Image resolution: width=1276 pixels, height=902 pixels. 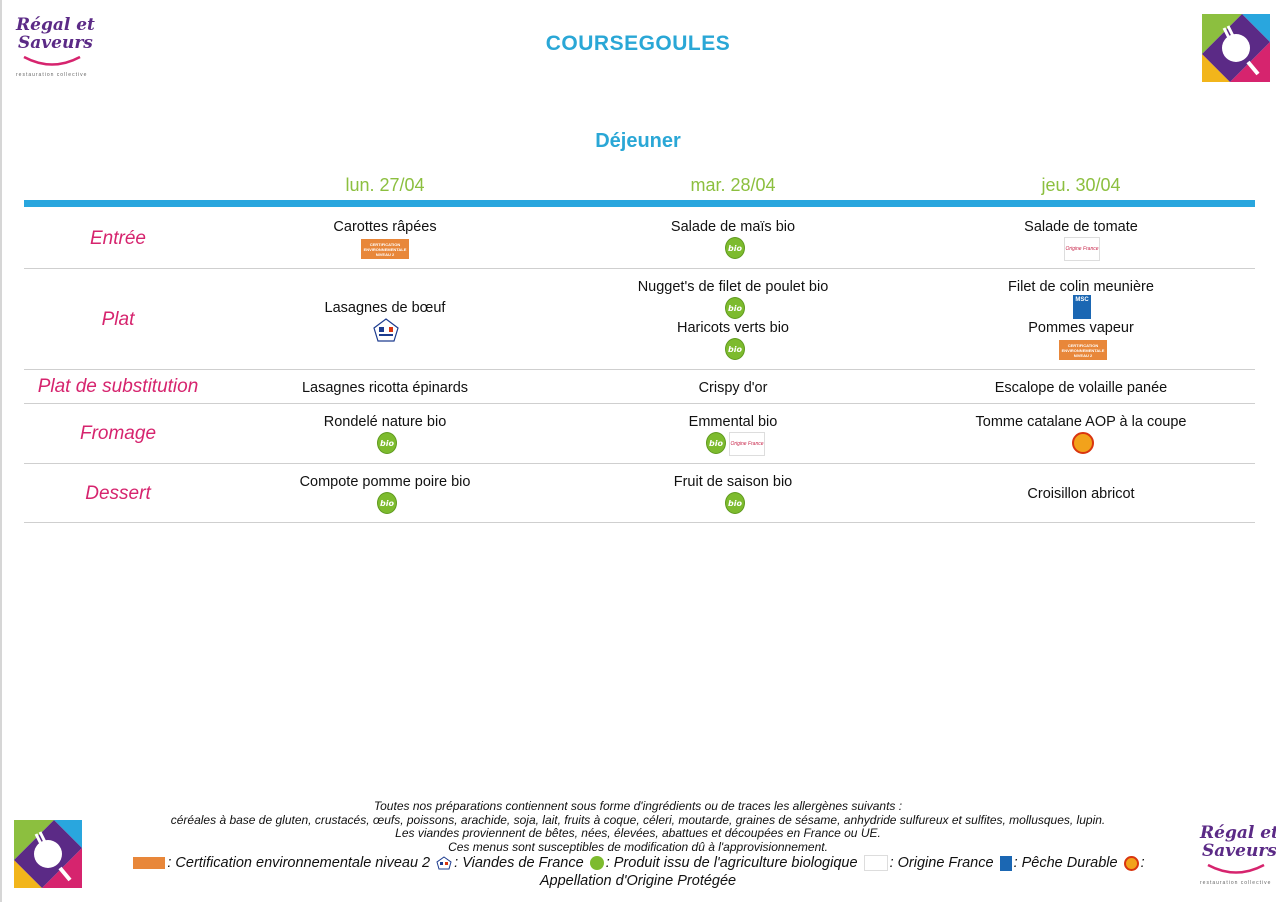 I want to click on day-header-monday: lun. 27/04, so click(x=385, y=185).